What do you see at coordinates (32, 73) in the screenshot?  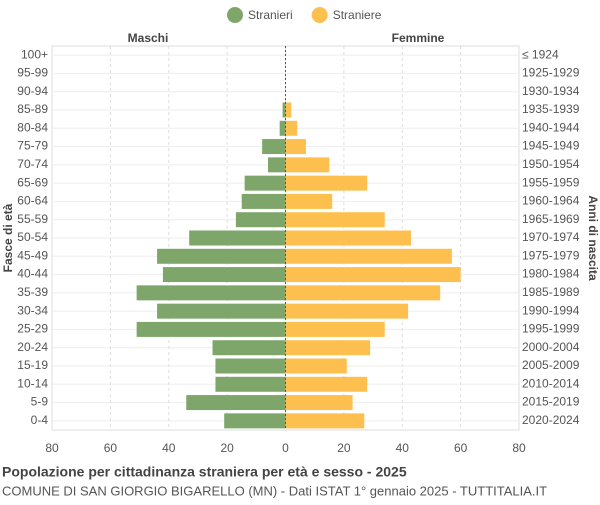 I see `y-tick-label: 95-99` at bounding box center [32, 73].